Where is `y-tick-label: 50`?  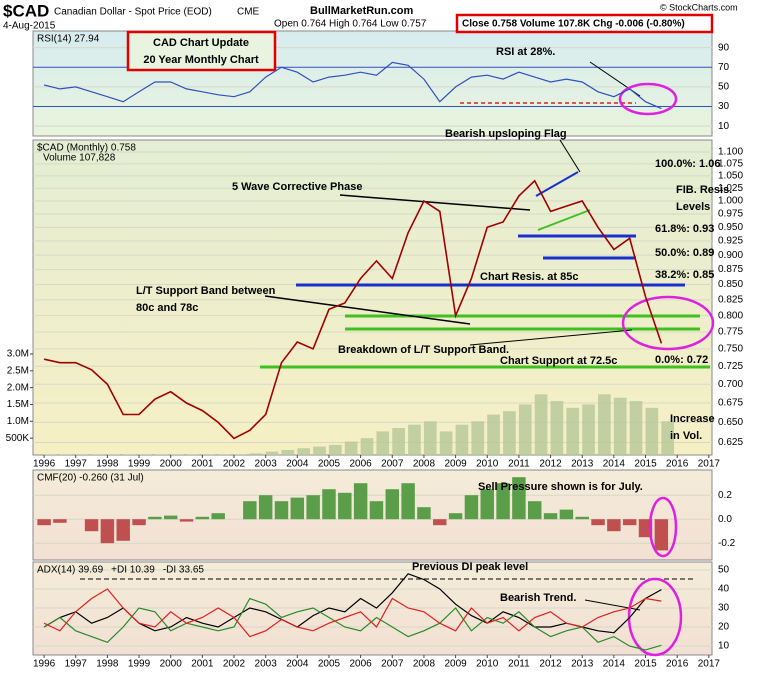 y-tick-label: 50 is located at coordinates (724, 570).